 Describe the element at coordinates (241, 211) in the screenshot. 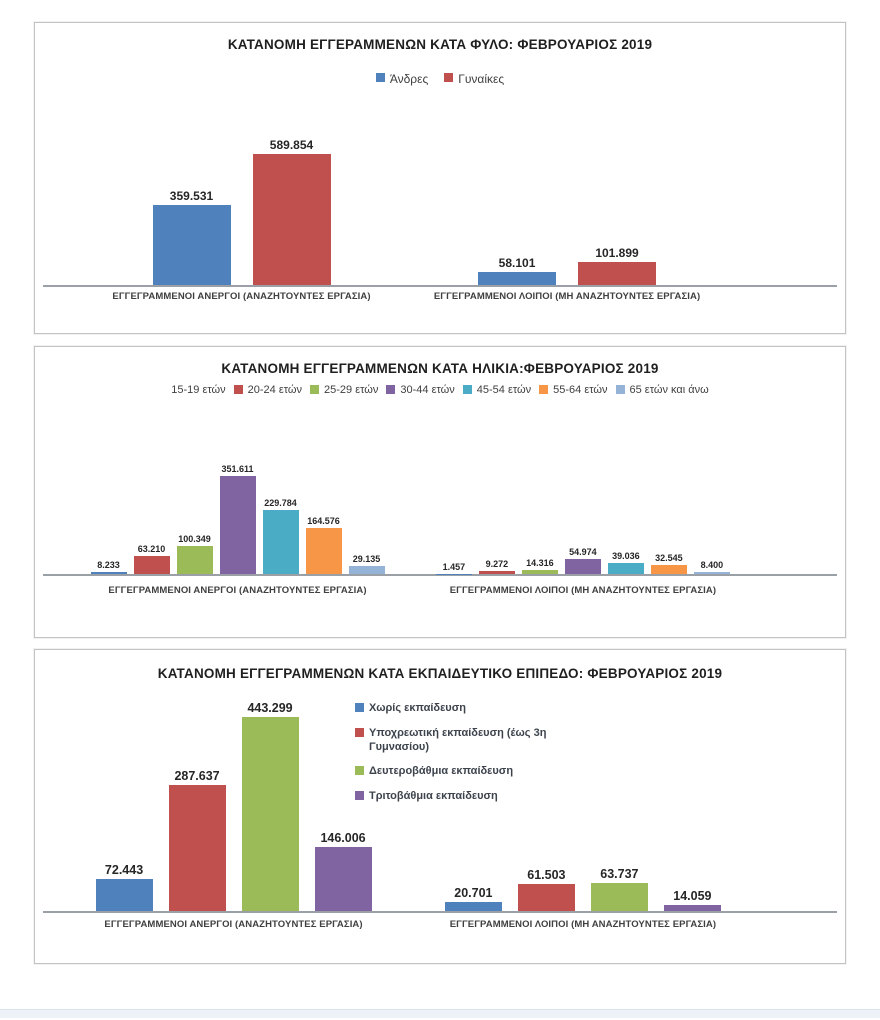

I see `bar-group: 359.531 589.854` at that location.